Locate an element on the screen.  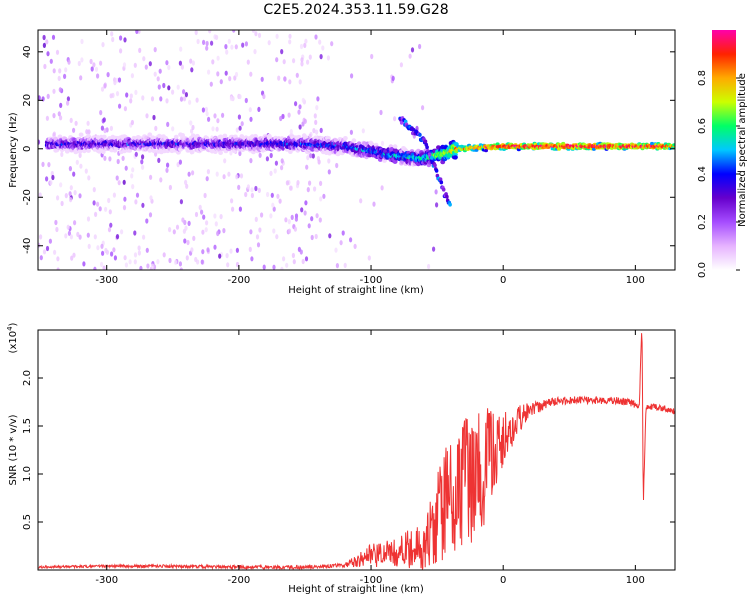
snr-y-tick-label: 0.5 is located at coordinates (27, 522).